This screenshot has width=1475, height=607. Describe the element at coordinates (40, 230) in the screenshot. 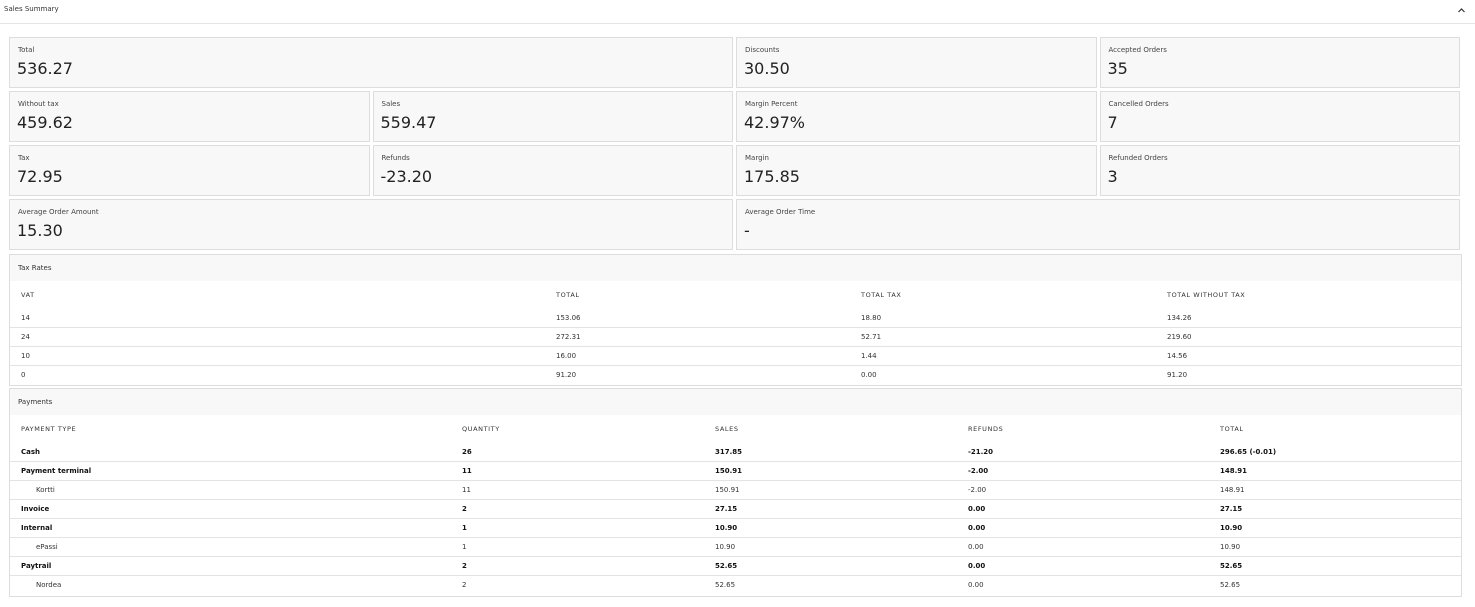

I see `stat-value: 15.30` at that location.